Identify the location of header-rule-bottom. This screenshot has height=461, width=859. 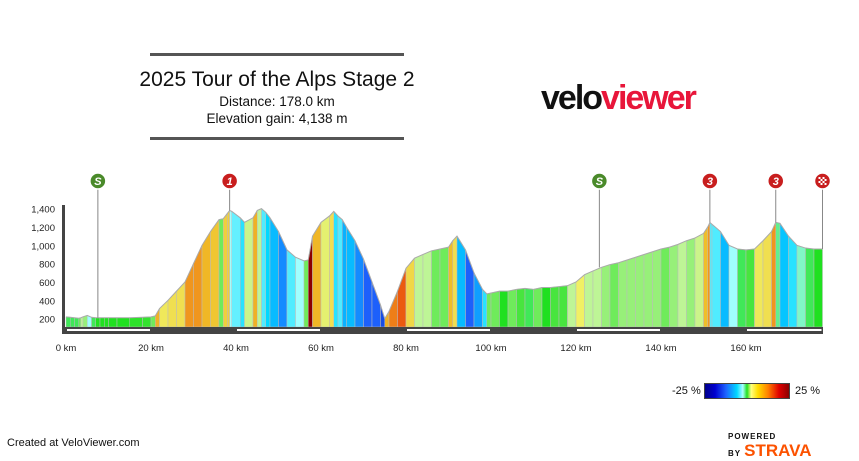
(277, 138).